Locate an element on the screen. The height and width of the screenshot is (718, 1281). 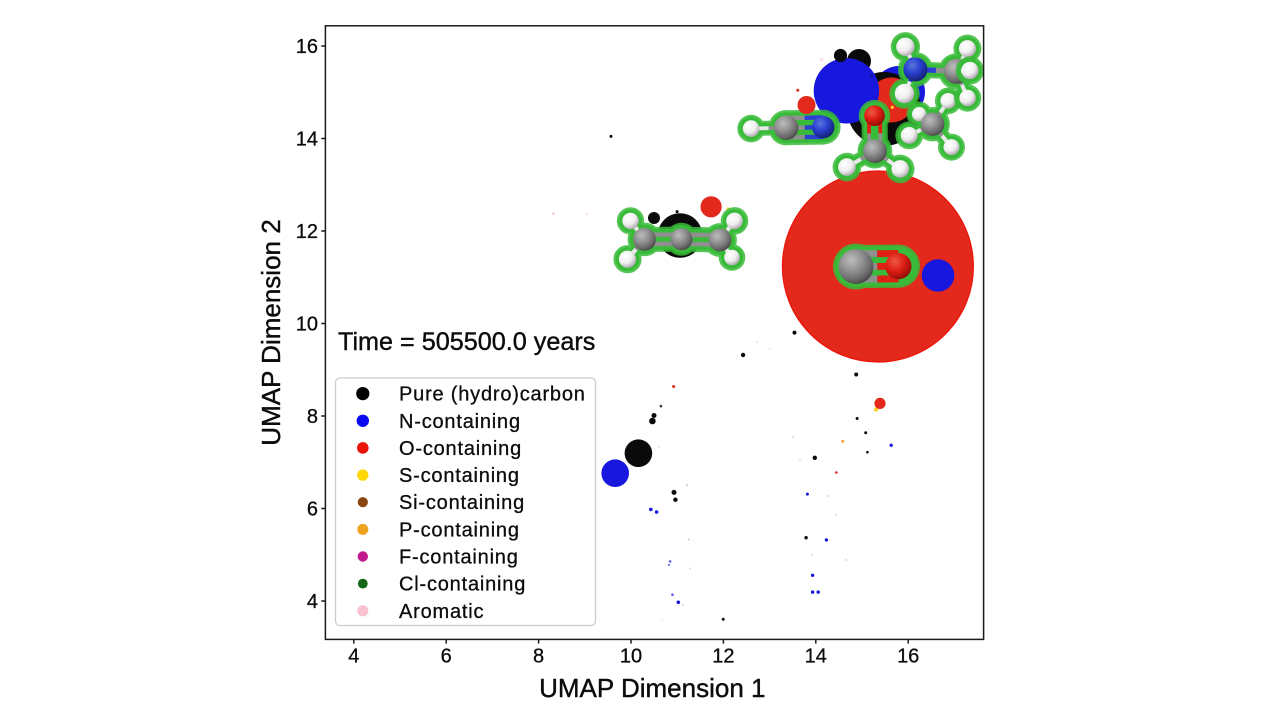
svg-text: O-containing is located at coordinates (460, 449).